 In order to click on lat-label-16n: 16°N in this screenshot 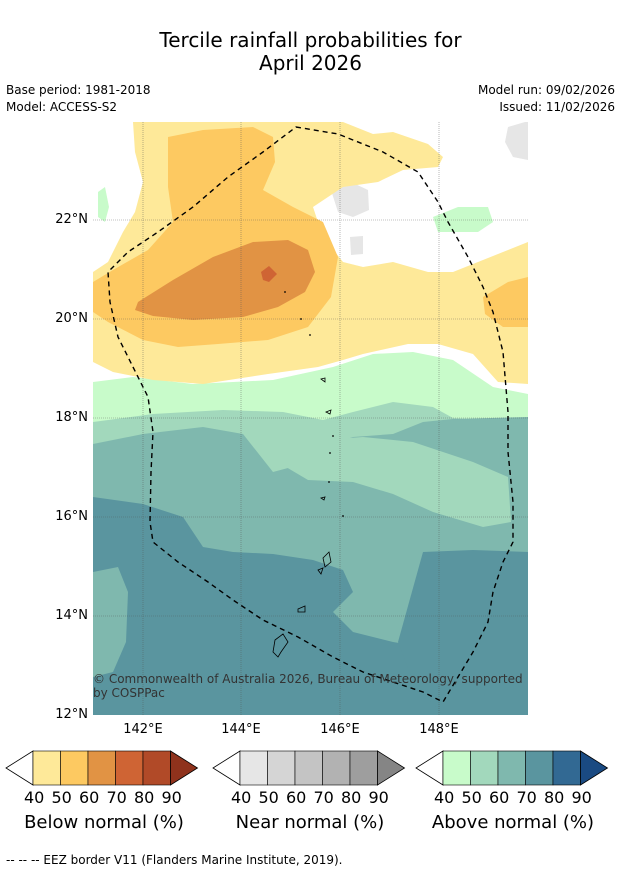, I will do `click(71, 516)`.